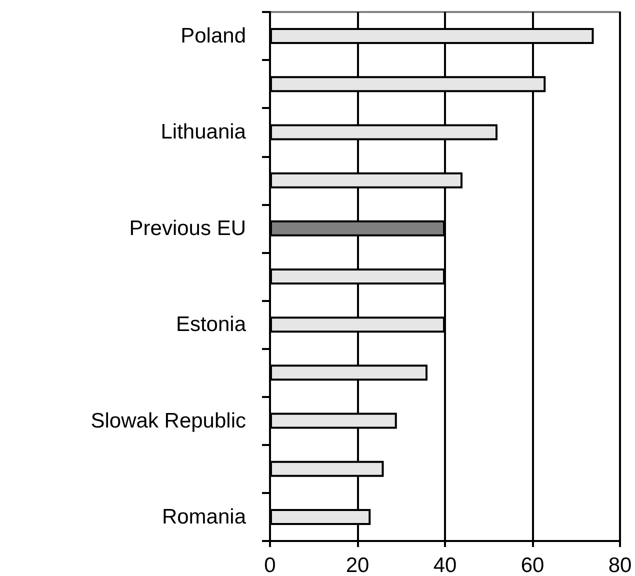 This screenshot has height=576, width=635. Describe the element at coordinates (445, 565) in the screenshot. I see `x-tick-label: 40` at that location.